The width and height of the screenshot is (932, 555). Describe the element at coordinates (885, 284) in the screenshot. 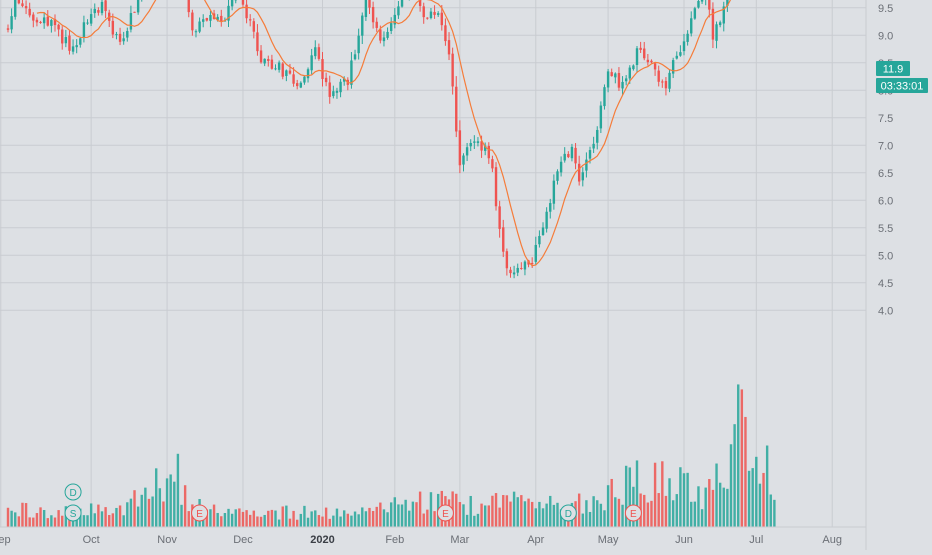

I see `y-tick-label: 4.5` at that location.